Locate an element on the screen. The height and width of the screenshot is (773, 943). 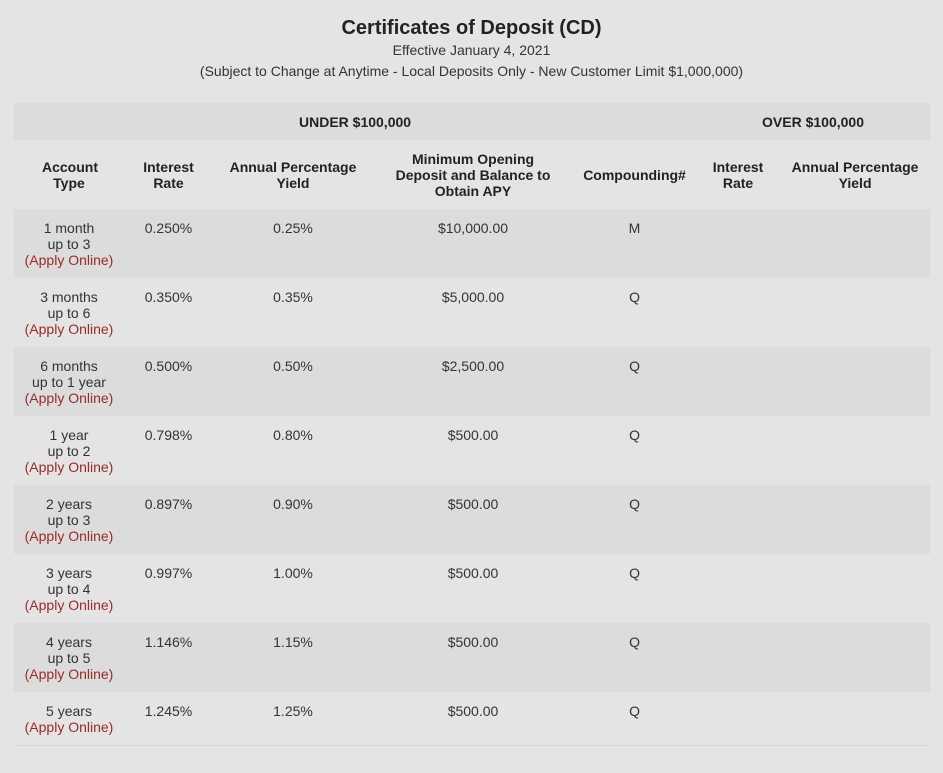
apy-cell: 0.90% is located at coordinates (293, 519).